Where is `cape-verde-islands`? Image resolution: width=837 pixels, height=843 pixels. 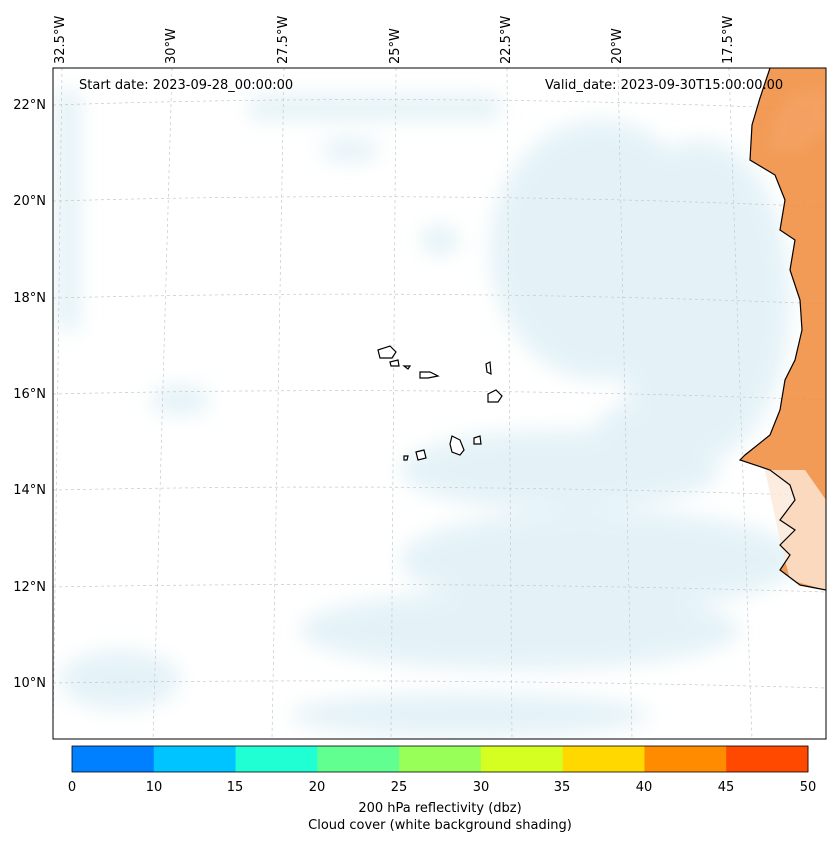
cape-verde-islands is located at coordinates (440, 403).